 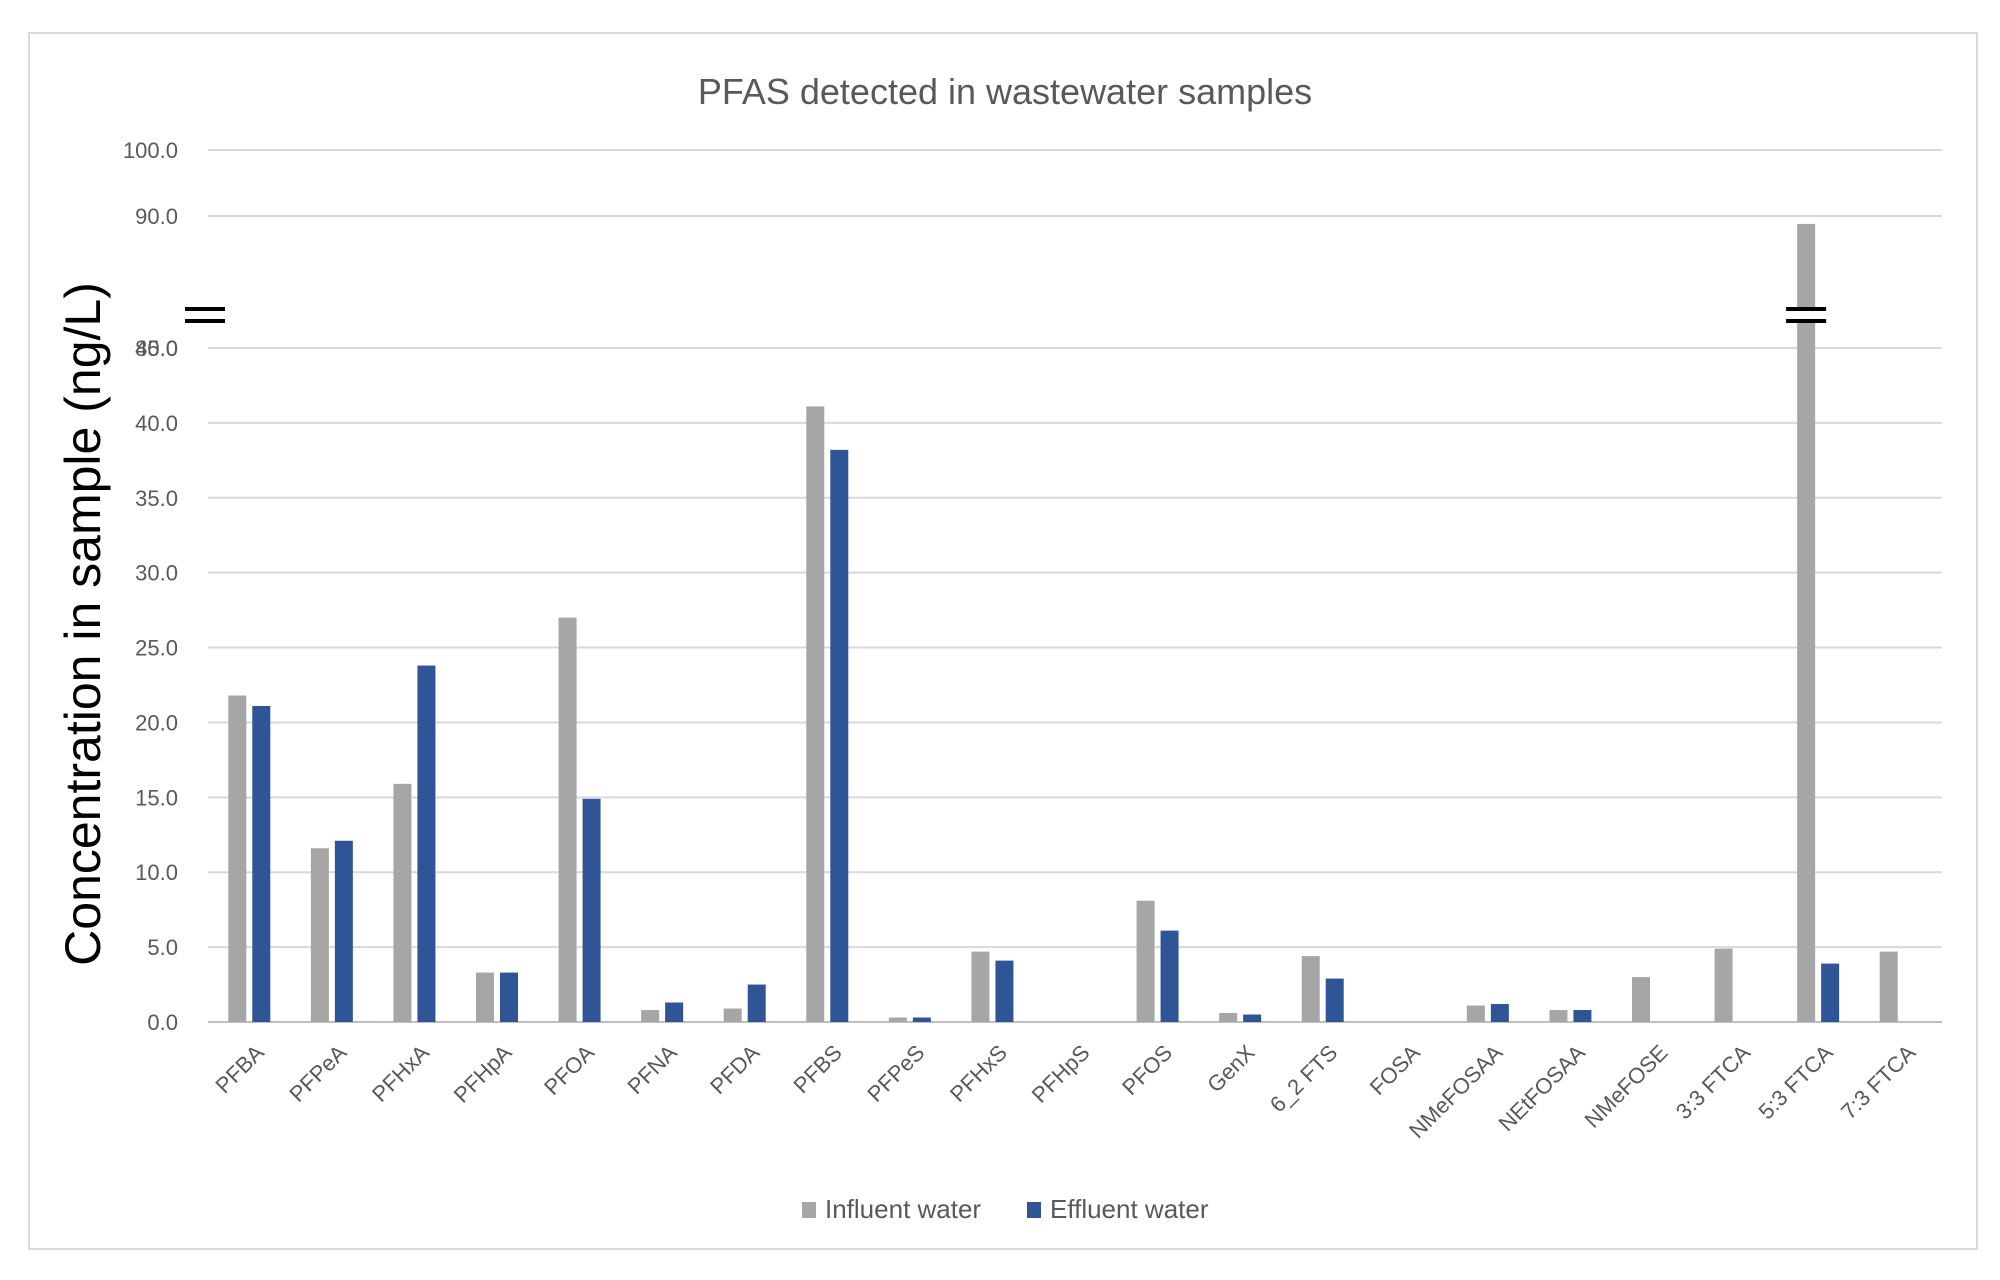 I want to click on x-tick-label: PFPeA, so click(x=317, y=1073).